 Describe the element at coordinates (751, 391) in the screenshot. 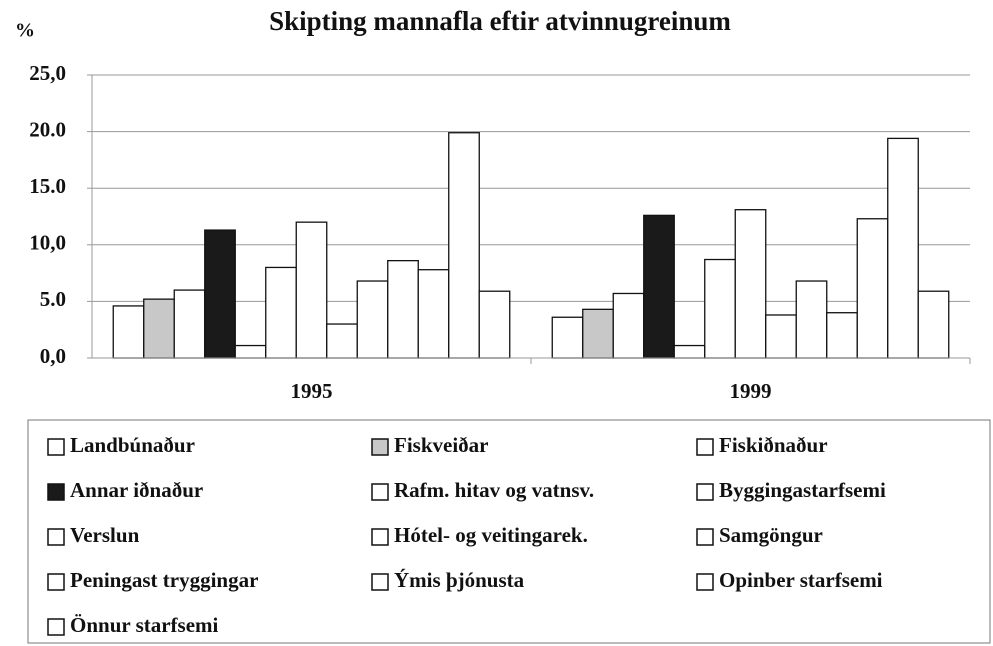

I see `x-tick-label: 1999` at that location.